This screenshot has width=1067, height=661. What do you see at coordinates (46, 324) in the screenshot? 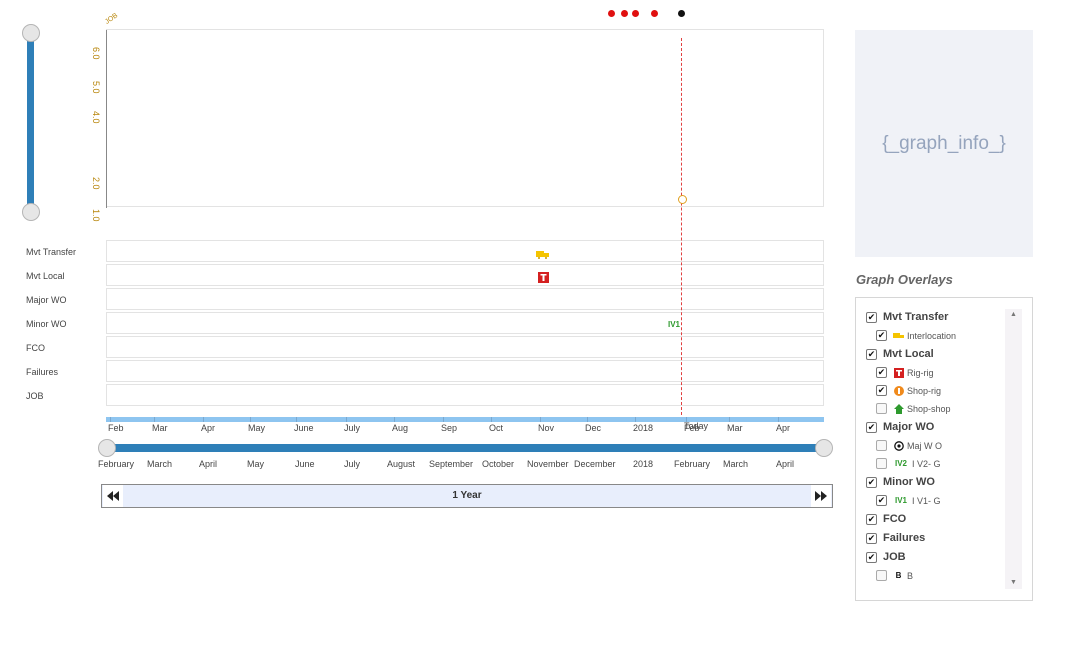
I see `row-label: Minor WO` at bounding box center [46, 324].